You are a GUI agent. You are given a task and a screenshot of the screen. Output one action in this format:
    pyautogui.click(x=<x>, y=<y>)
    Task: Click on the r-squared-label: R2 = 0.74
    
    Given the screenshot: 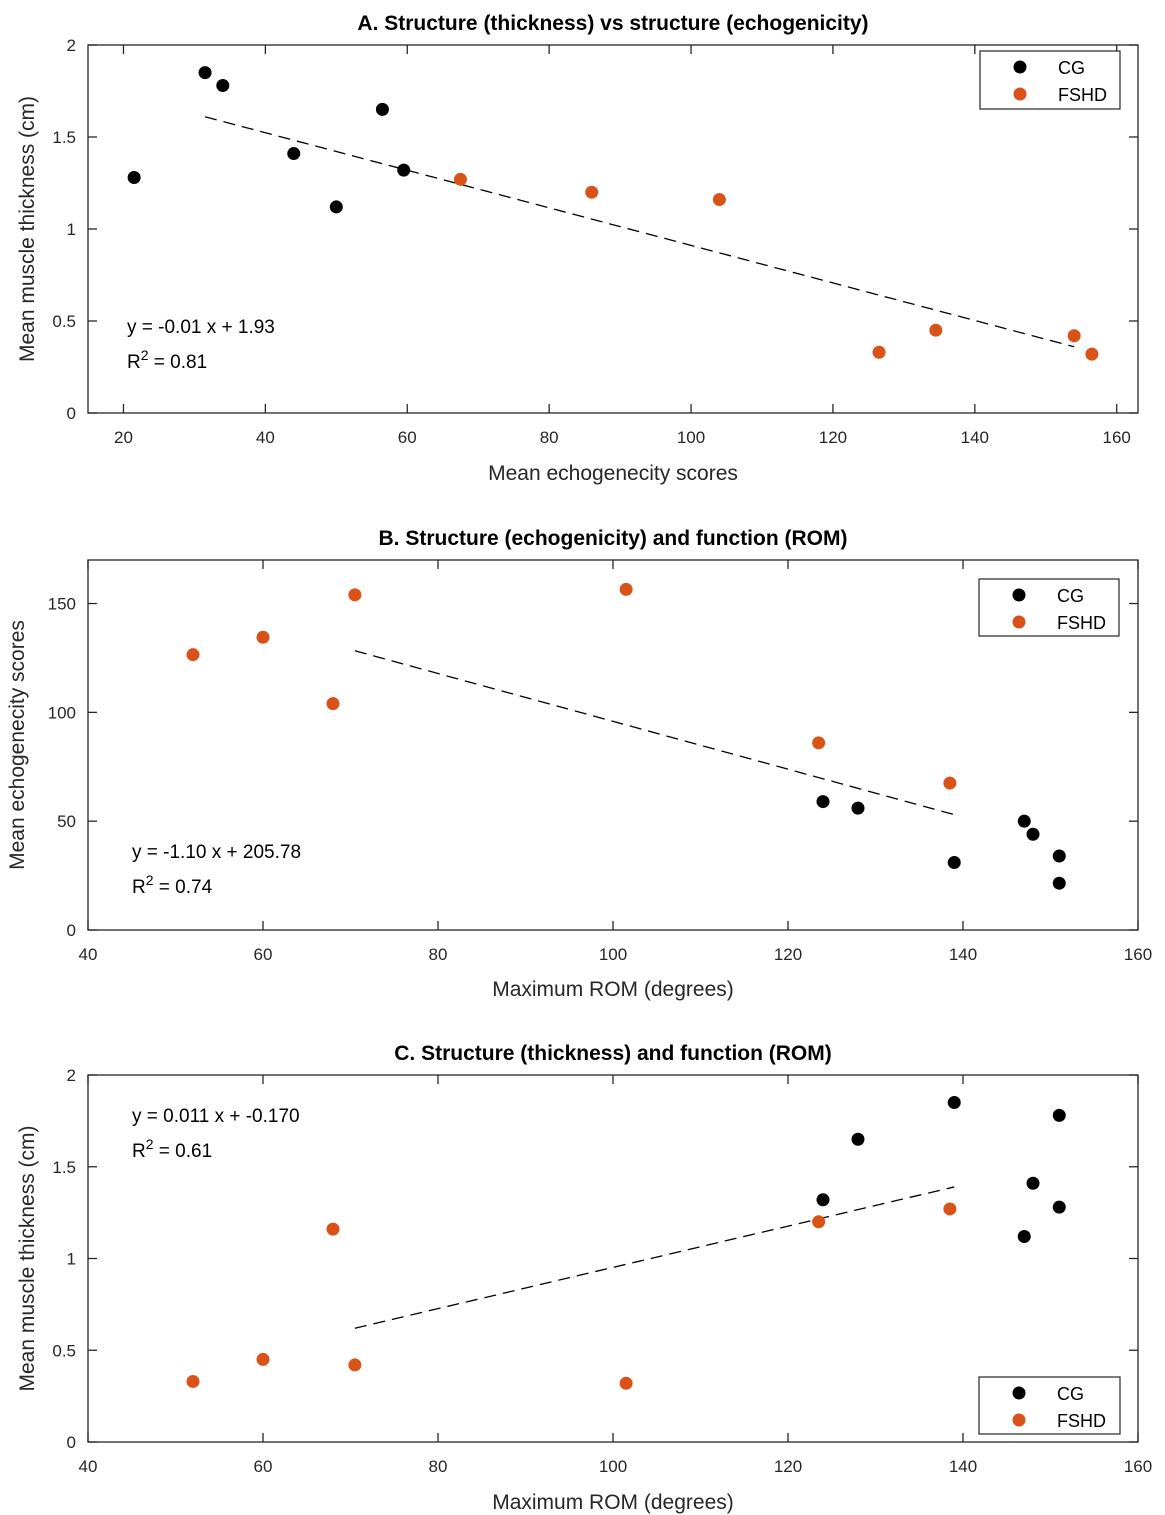 What is the action you would take?
    pyautogui.click(x=172, y=885)
    